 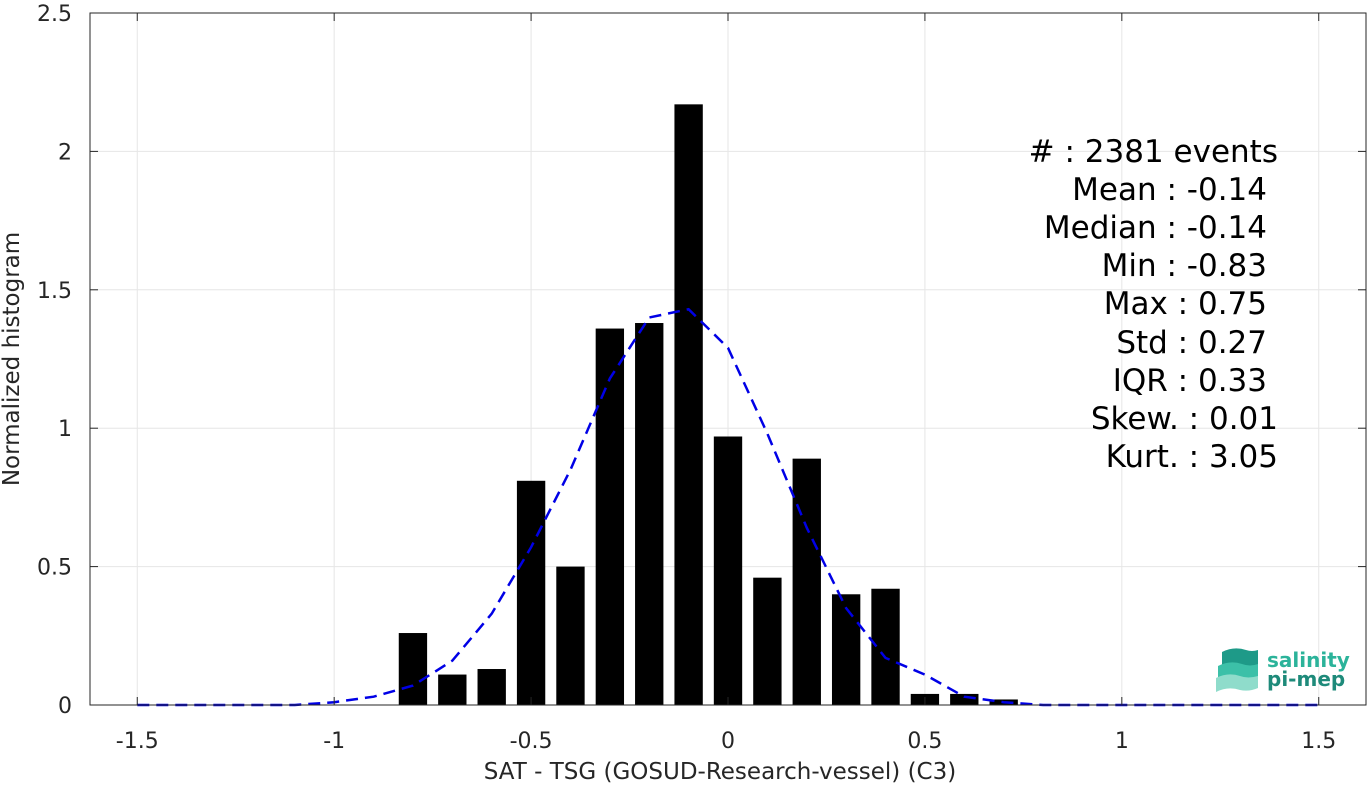 I want to click on logo-wave-icon, so click(x=1237, y=670).